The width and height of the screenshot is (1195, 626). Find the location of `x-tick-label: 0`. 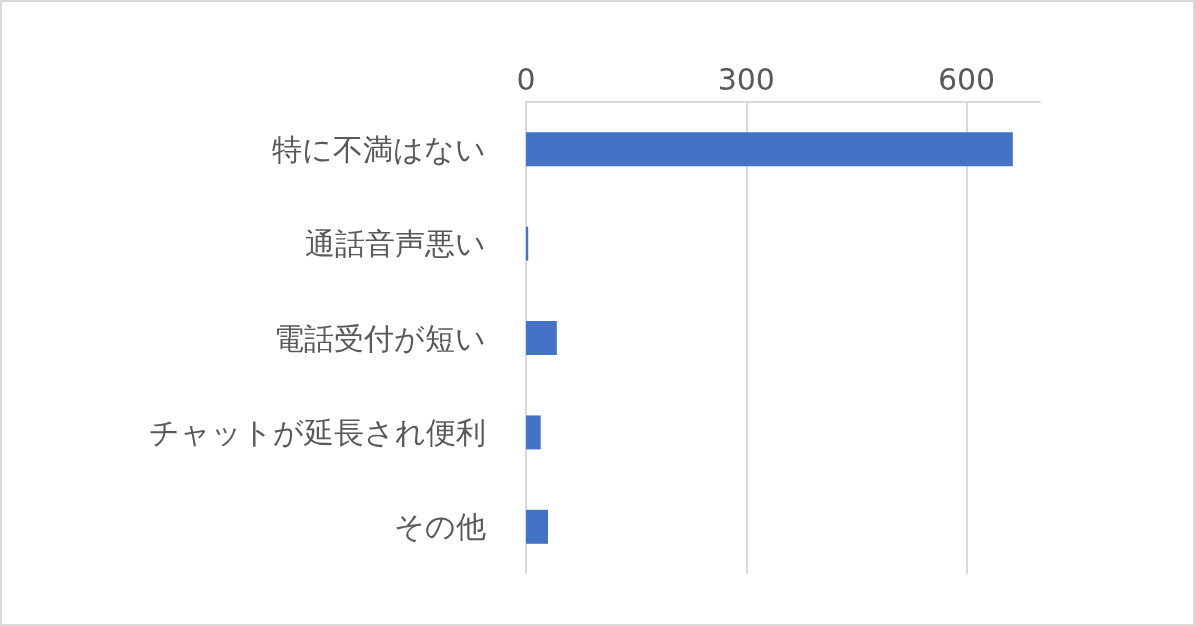

x-tick-label: 0 is located at coordinates (526, 79).